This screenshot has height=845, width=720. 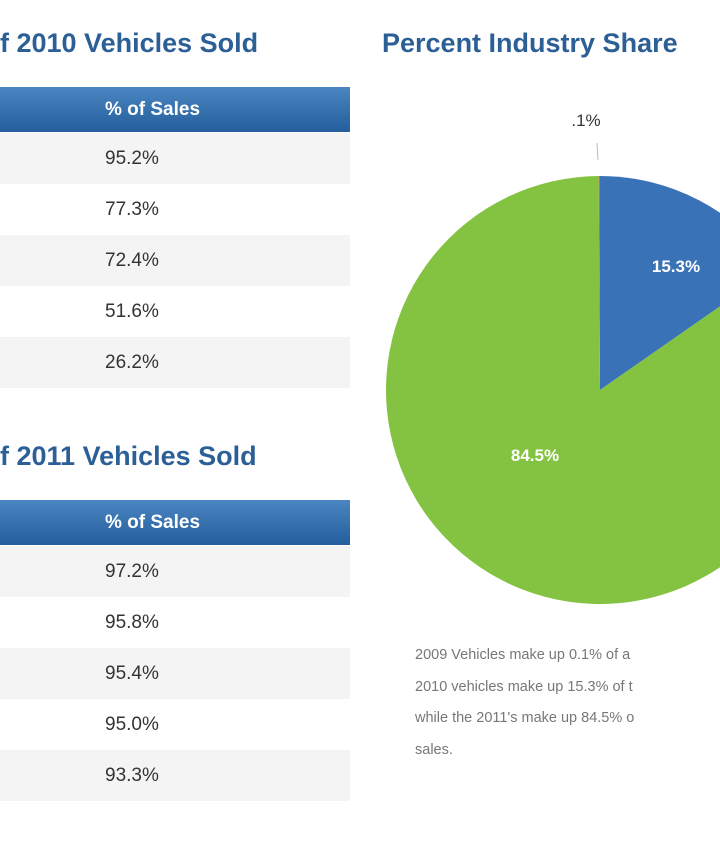 What do you see at coordinates (175, 362) in the screenshot?
I see `table-row: 26.2%` at bounding box center [175, 362].